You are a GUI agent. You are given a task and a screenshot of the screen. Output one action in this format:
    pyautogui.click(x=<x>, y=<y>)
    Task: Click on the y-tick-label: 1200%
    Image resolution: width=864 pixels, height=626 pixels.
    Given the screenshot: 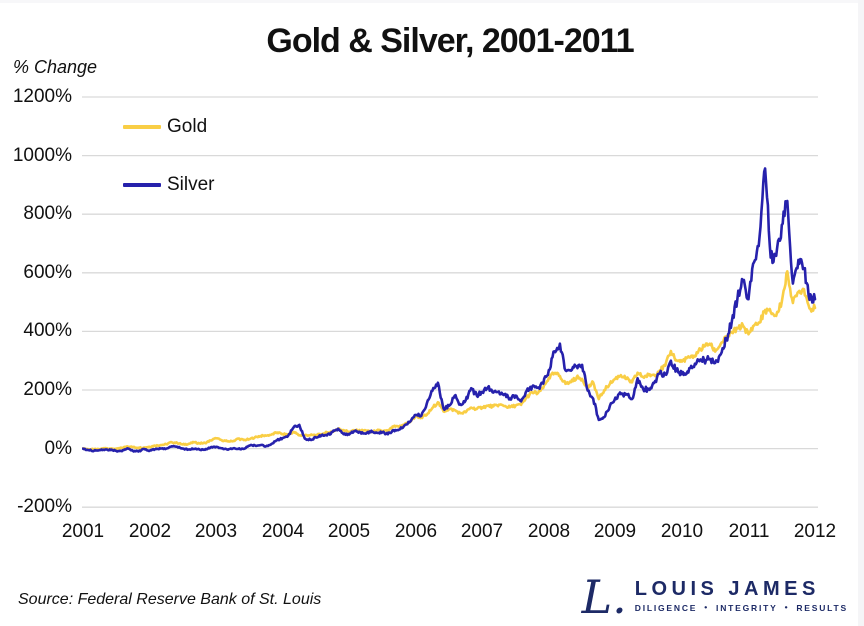 What is the action you would take?
    pyautogui.click(x=42, y=96)
    